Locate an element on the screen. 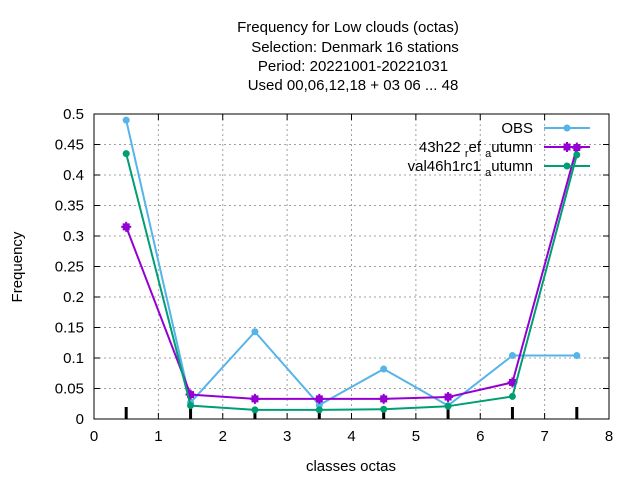  legend-label: 43h22 ref autumn is located at coordinates (476, 149).